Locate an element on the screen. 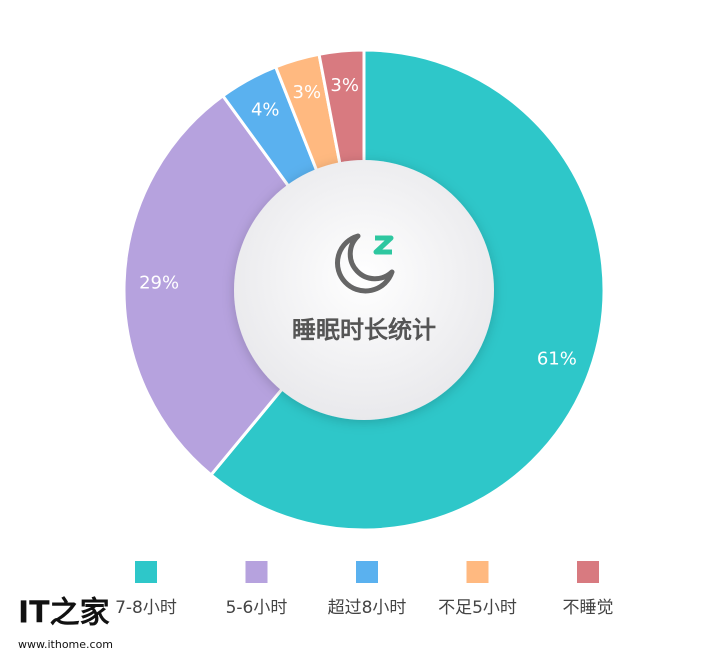 Image resolution: width=728 pixels, height=666 pixels. moon-icon is located at coordinates (365, 263).